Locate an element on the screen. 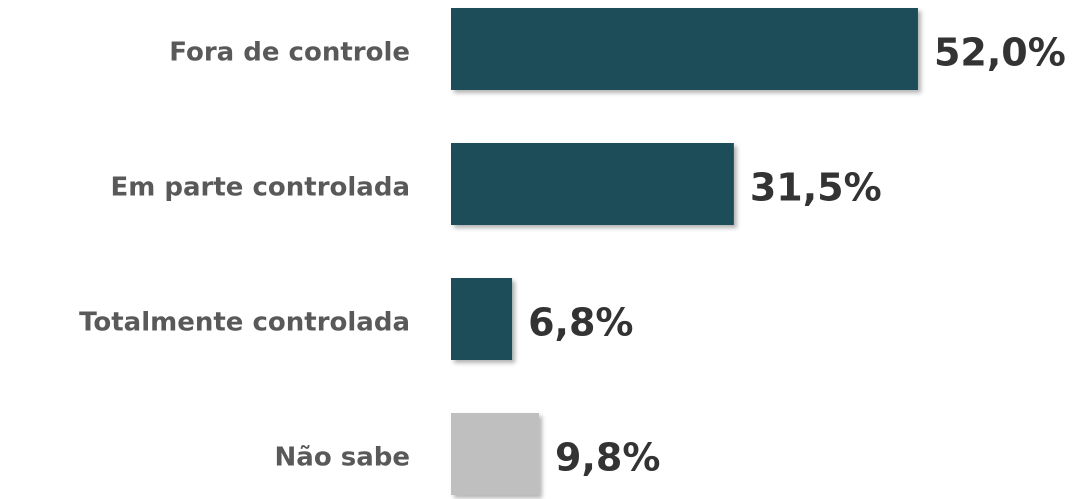 Image resolution: width=1076 pixels, height=499 pixels. category-label: Não sabe is located at coordinates (342, 458).